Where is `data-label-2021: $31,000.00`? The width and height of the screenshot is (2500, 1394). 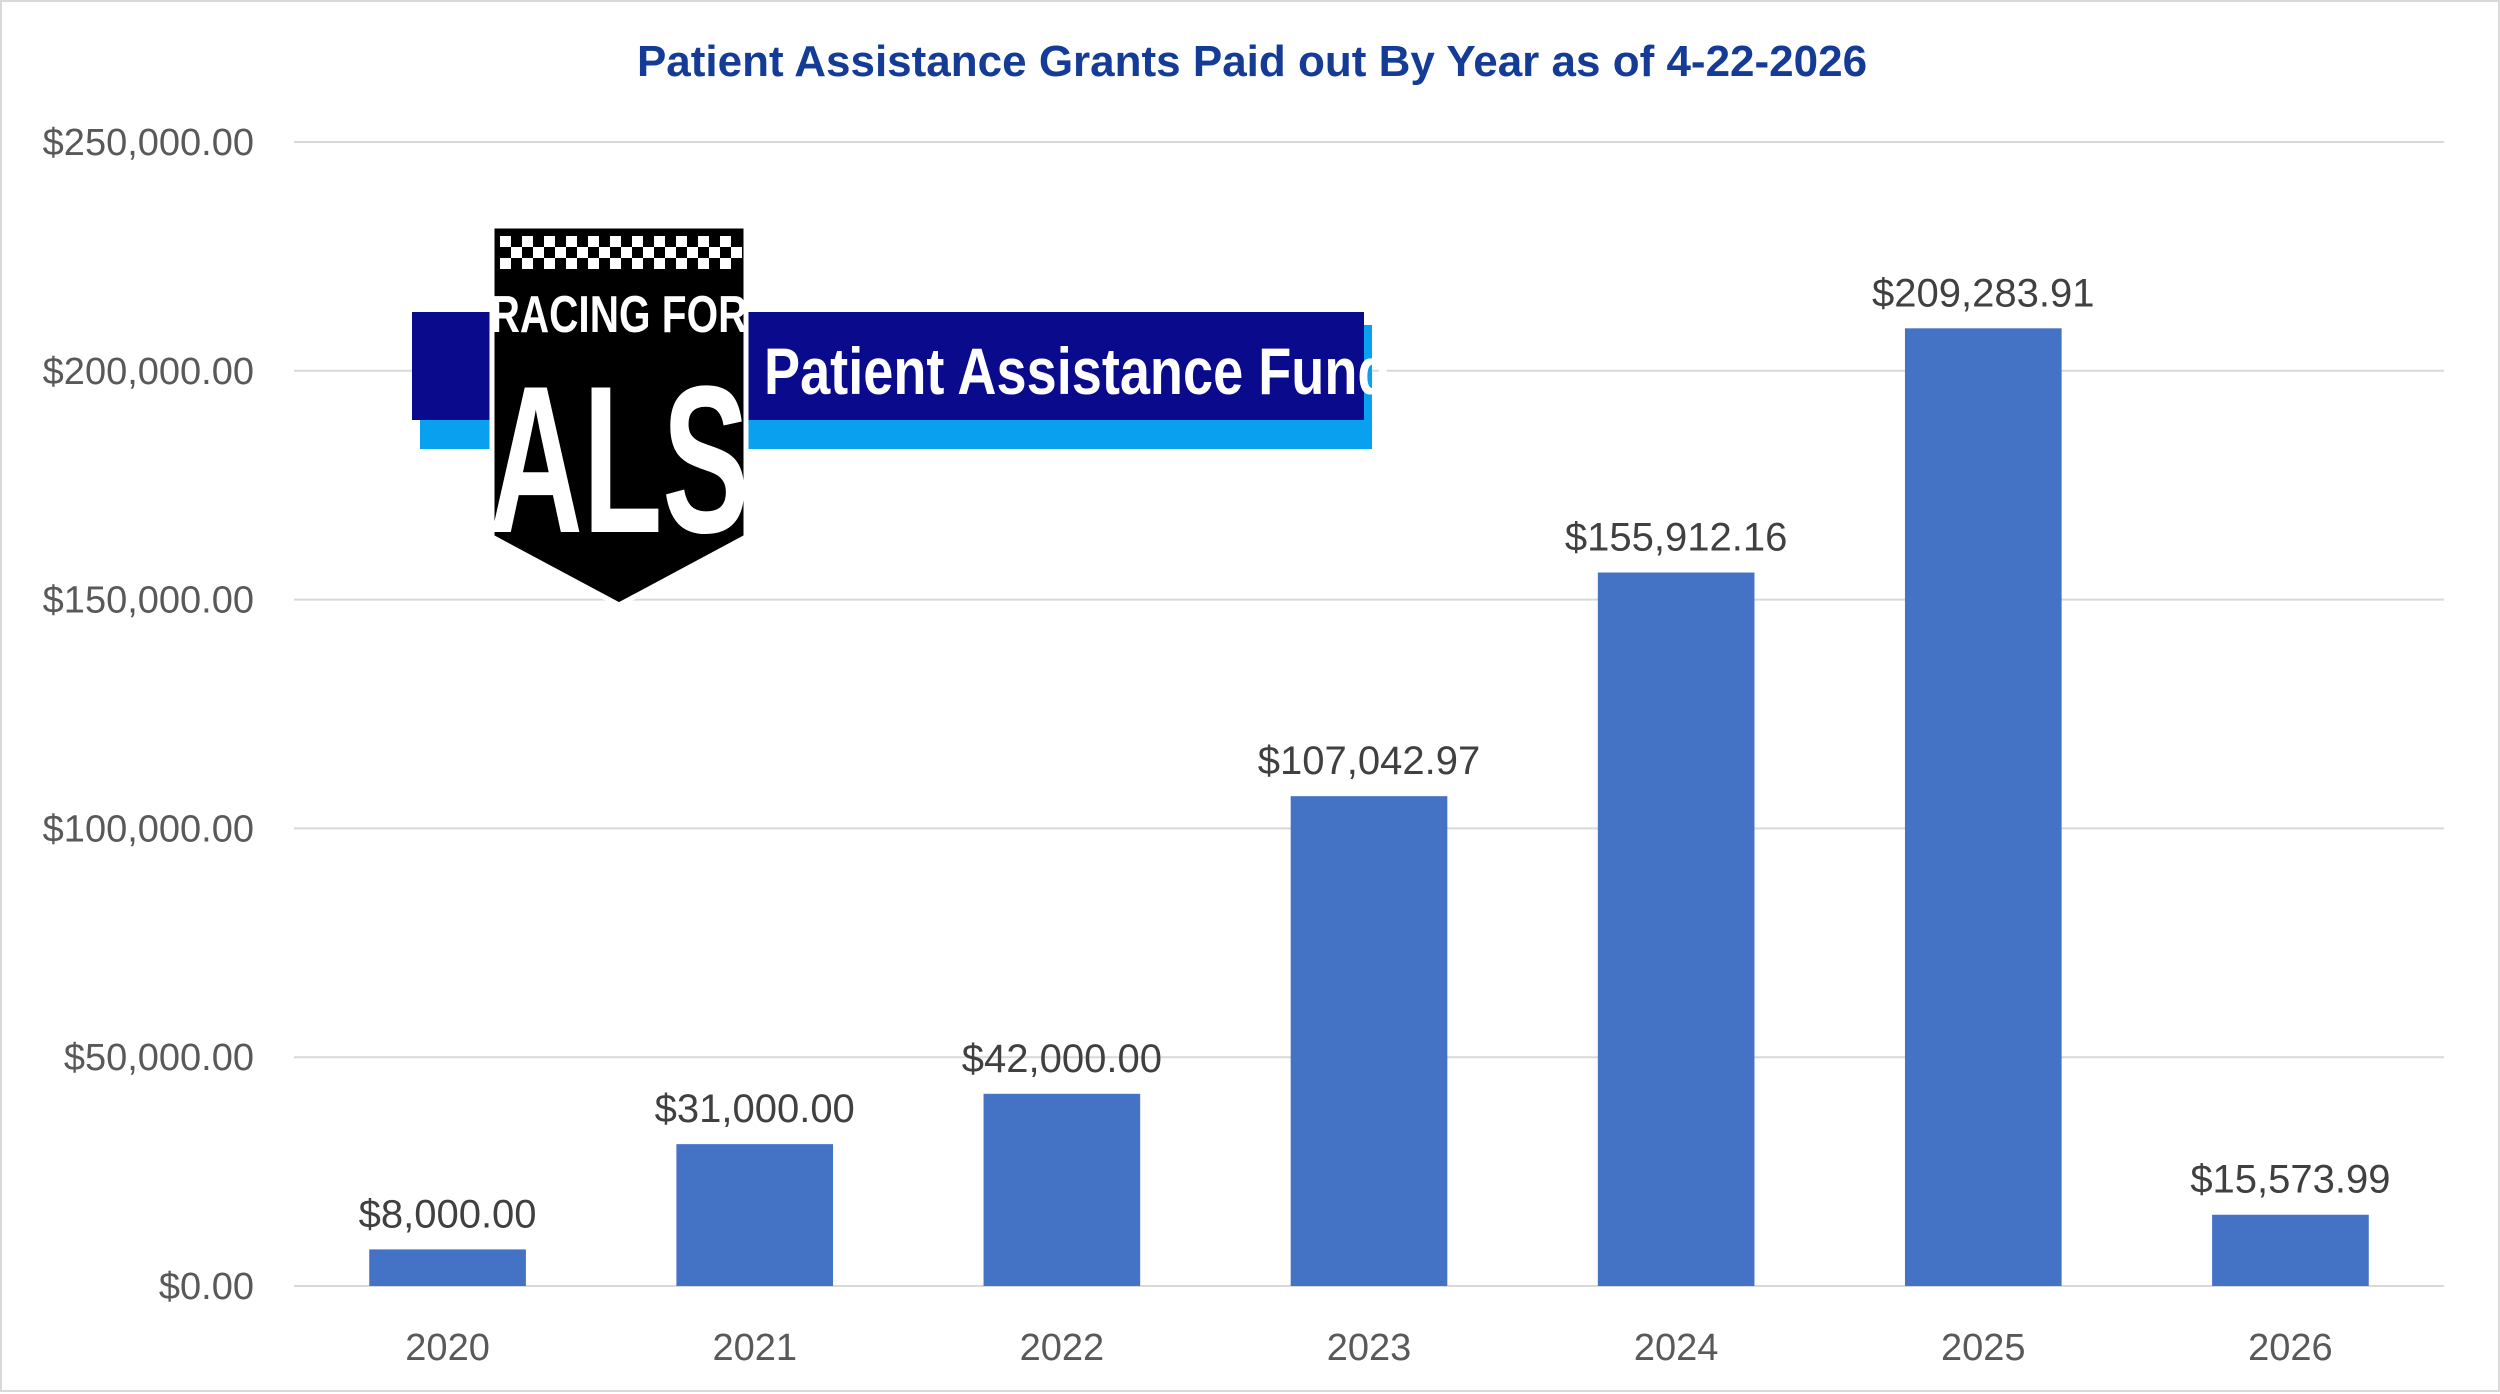 data-label-2021: $31,000.00 is located at coordinates (755, 1109).